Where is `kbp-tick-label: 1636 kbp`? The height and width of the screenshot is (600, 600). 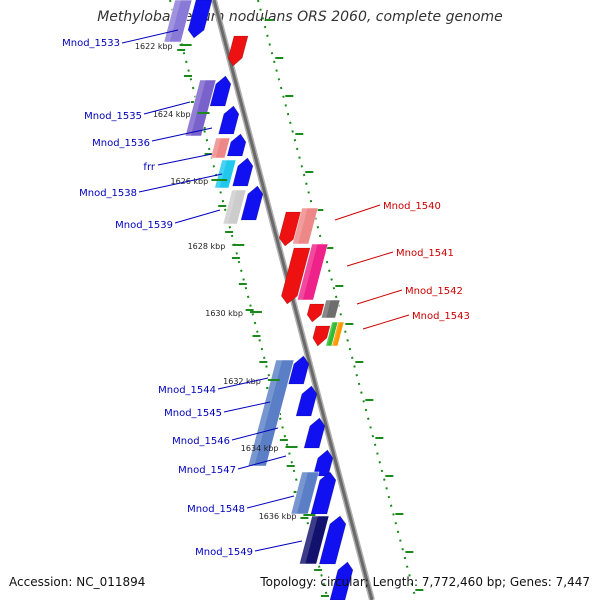
kbp-tick-label: 1636 kbp is located at coordinates (278, 516).